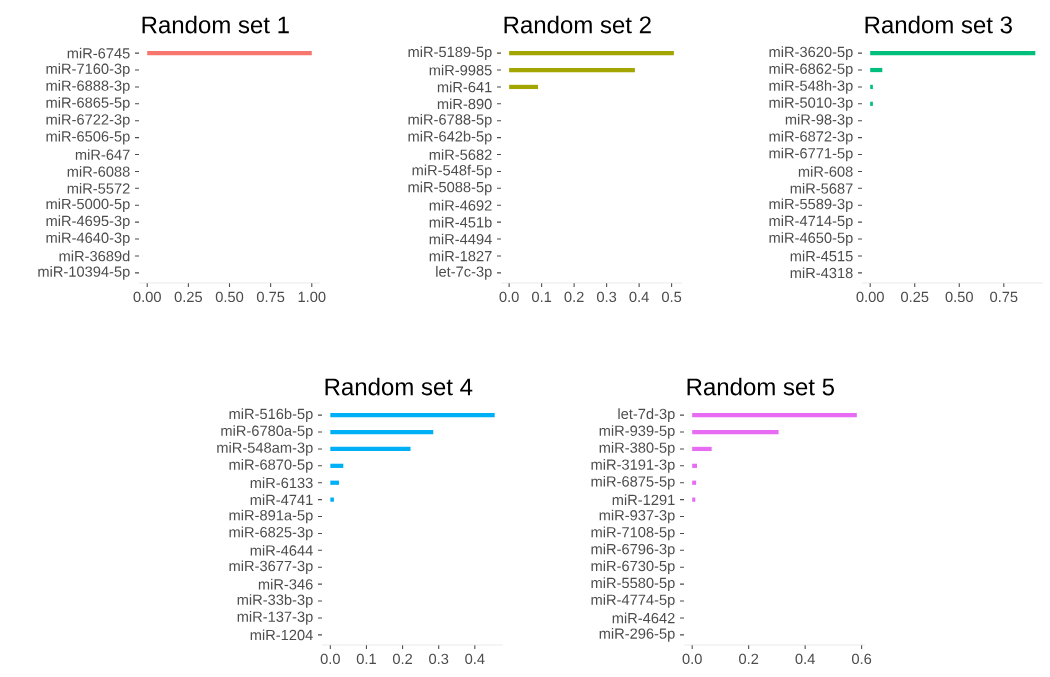 The height and width of the screenshot is (677, 1050). What do you see at coordinates (811, 87) in the screenshot?
I see `y-tick-label: miR-548h-3p` at bounding box center [811, 87].